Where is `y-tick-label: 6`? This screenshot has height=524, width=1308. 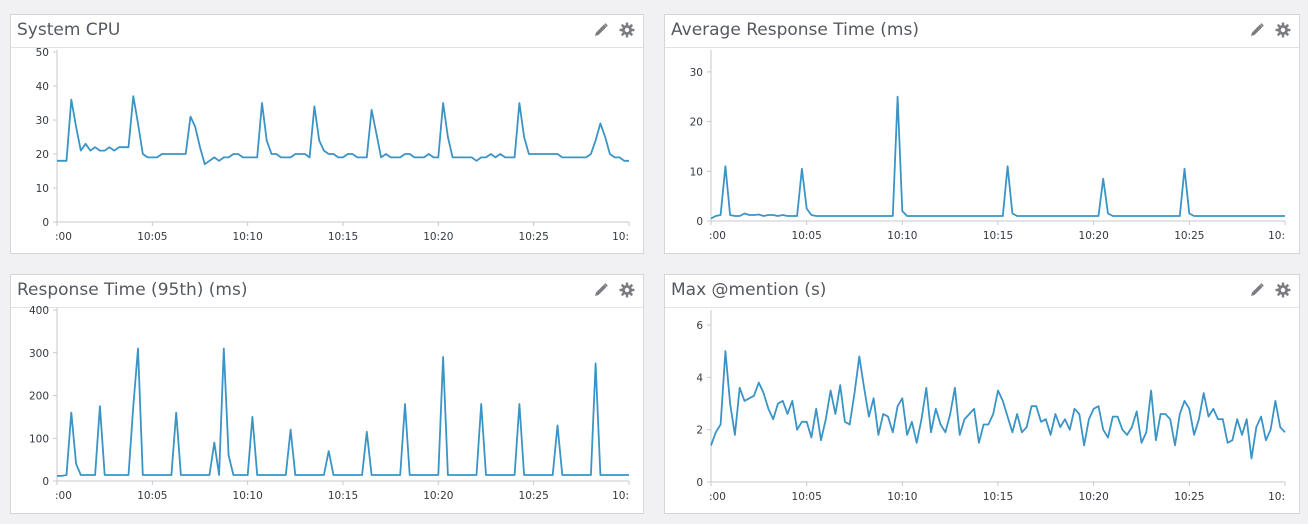
y-tick-label: 6 is located at coordinates (699, 326).